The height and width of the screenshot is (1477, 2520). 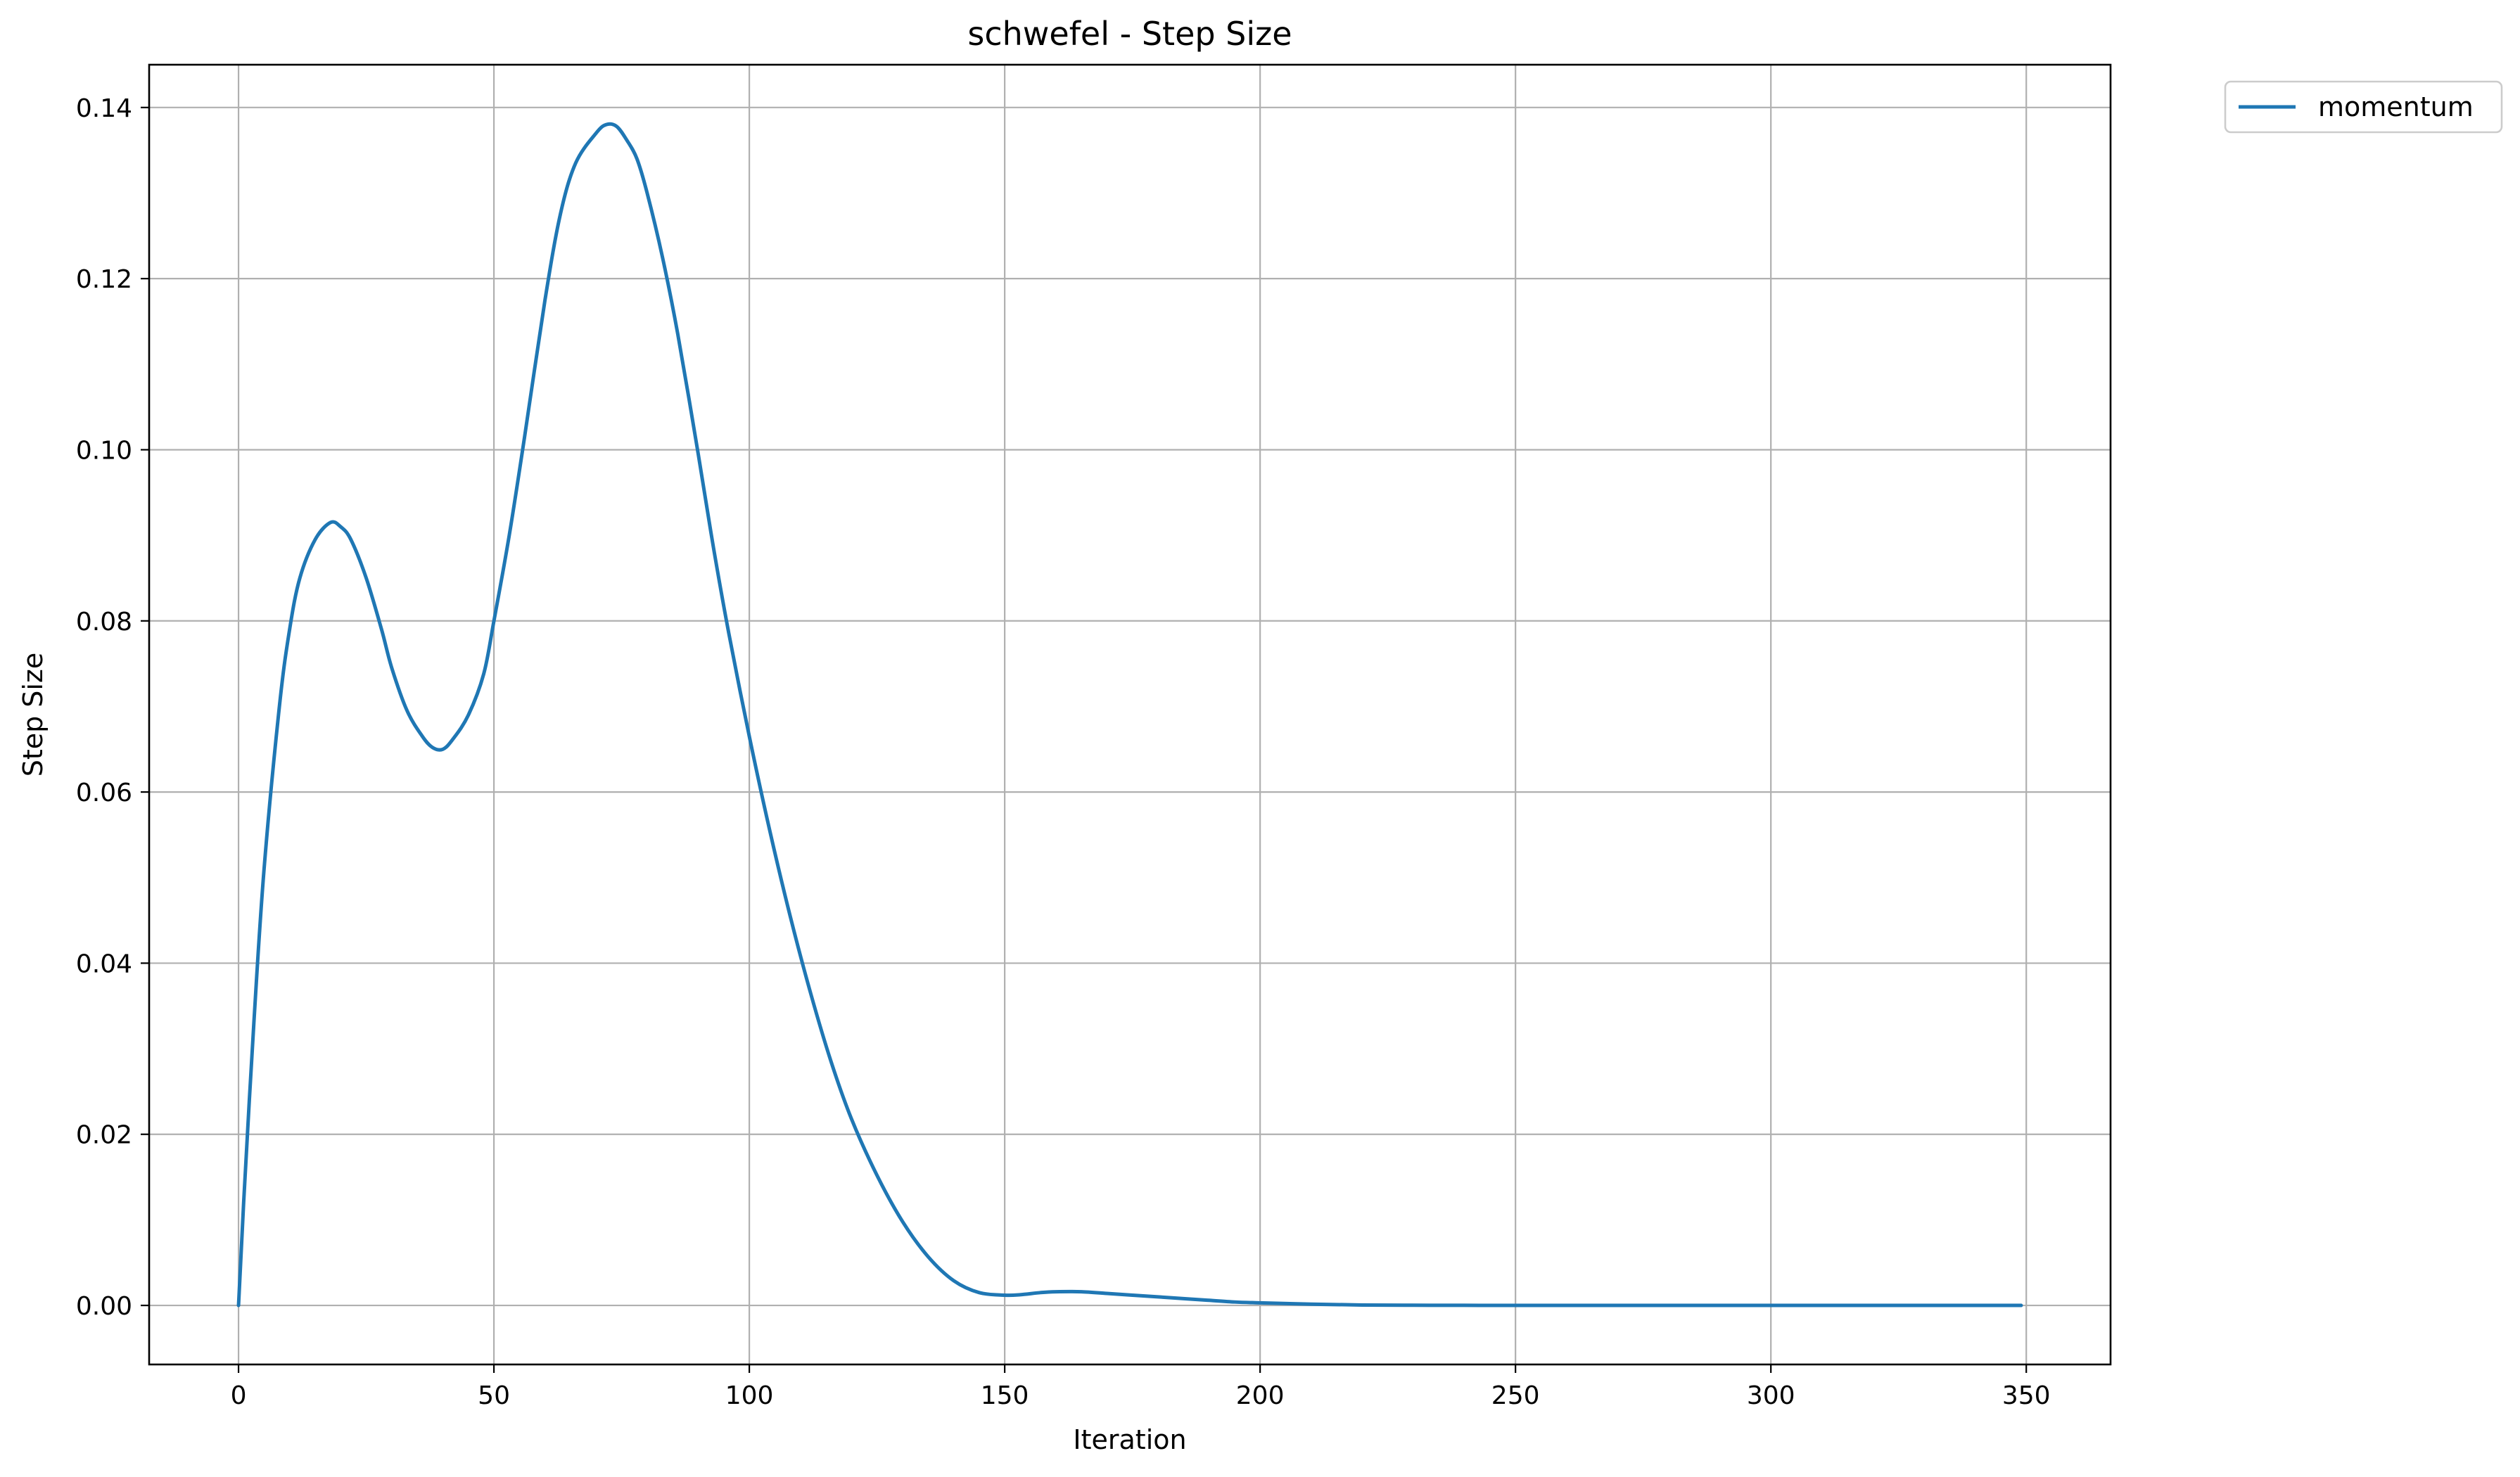 What do you see at coordinates (749, 1395) in the screenshot?
I see `x-tick-label: 100` at bounding box center [749, 1395].